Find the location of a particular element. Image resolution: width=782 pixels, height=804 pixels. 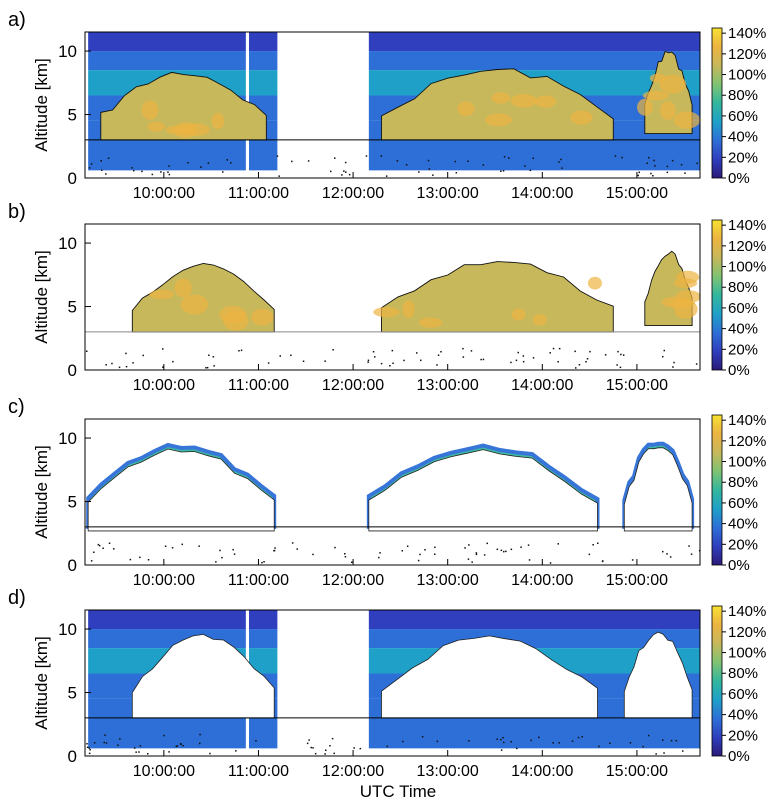

colorbar-tick-label: 40% is located at coordinates (743, 715).